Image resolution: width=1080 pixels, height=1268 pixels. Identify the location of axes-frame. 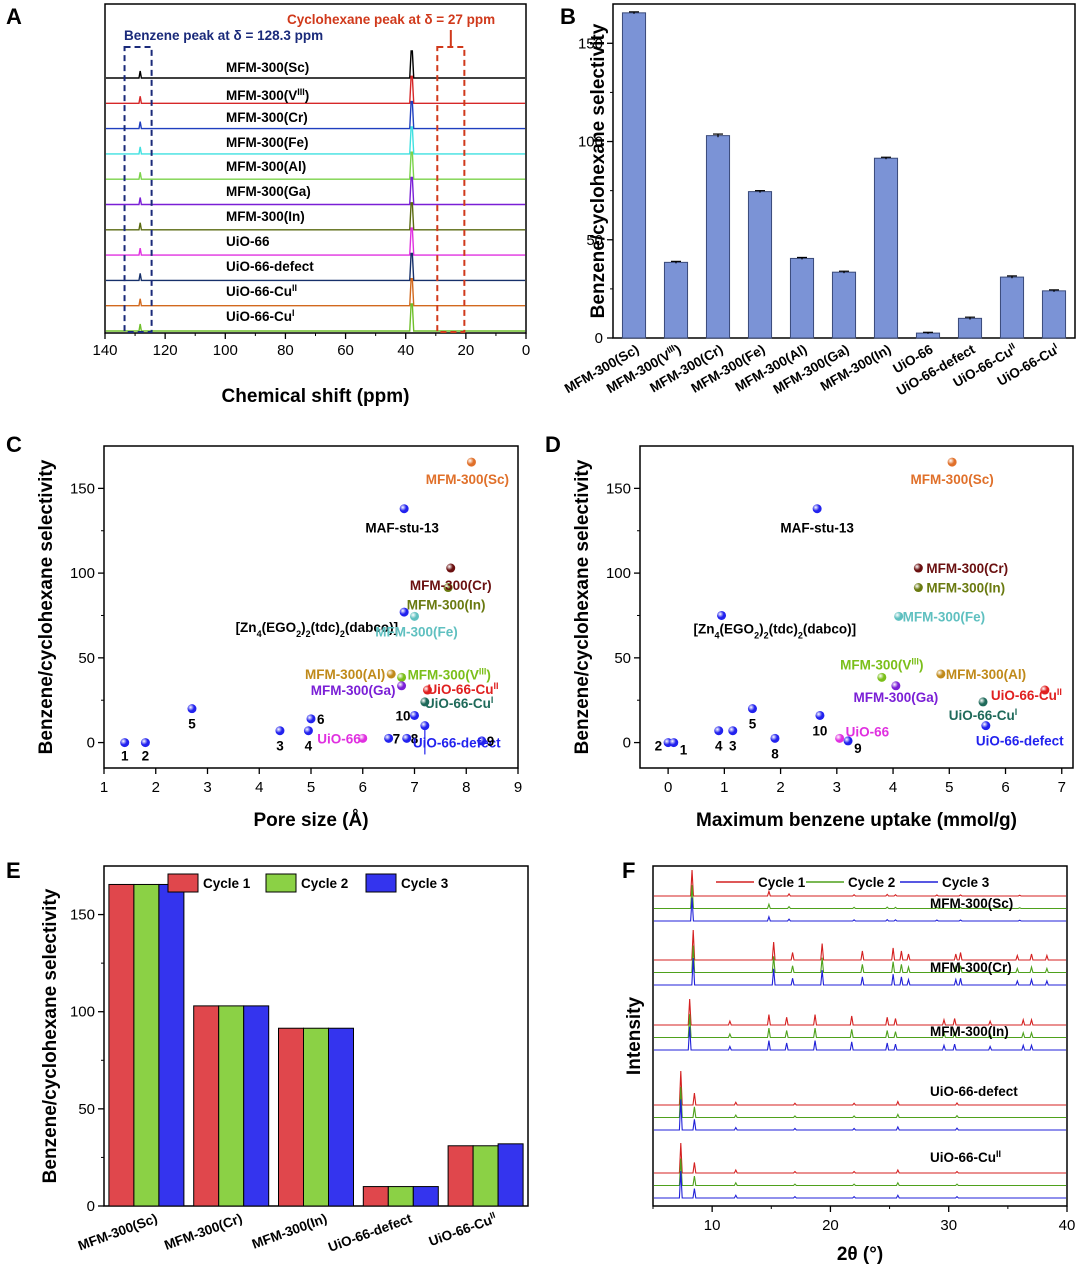
(315, 168).